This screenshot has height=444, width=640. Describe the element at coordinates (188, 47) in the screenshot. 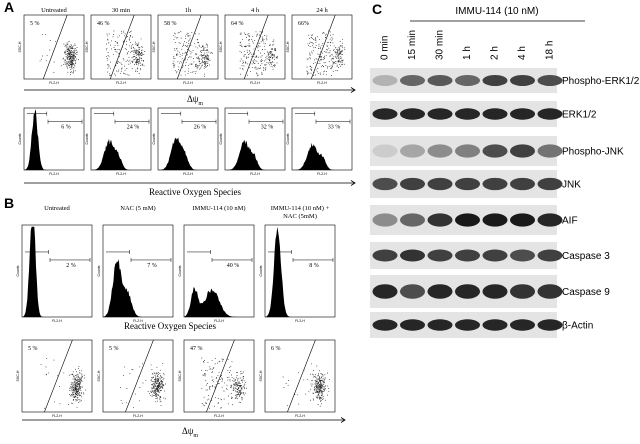

I see `plot-frame` at that location.